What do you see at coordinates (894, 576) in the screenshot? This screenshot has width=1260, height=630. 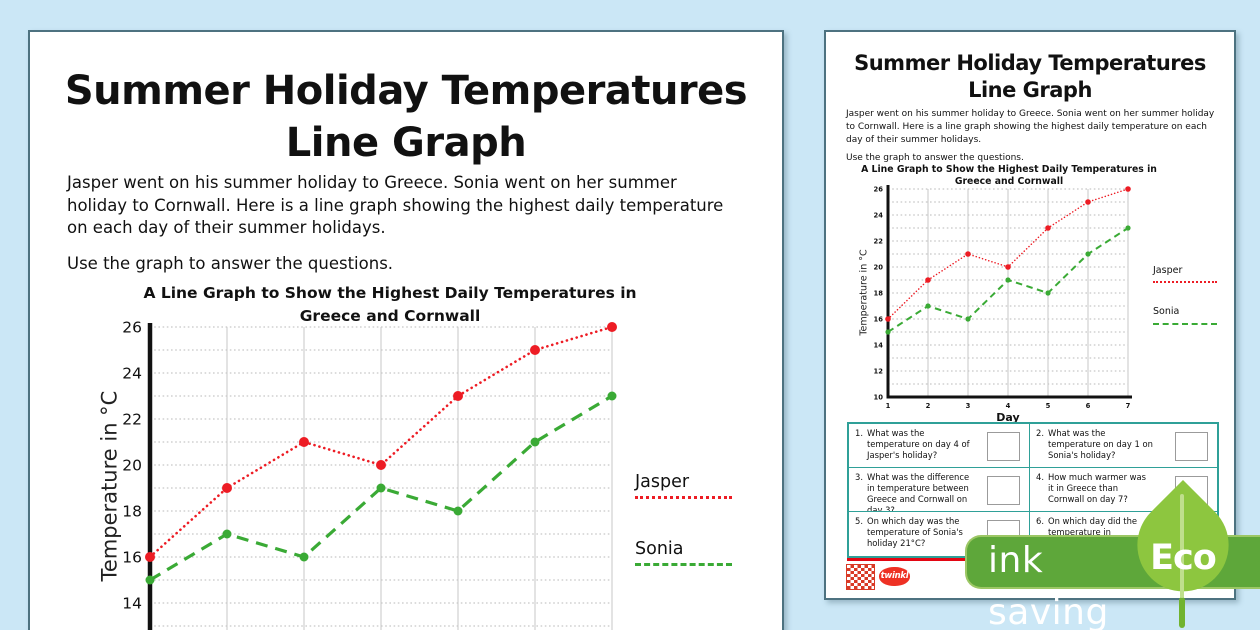 I see `twinkl-logo: twinkl` at bounding box center [894, 576].